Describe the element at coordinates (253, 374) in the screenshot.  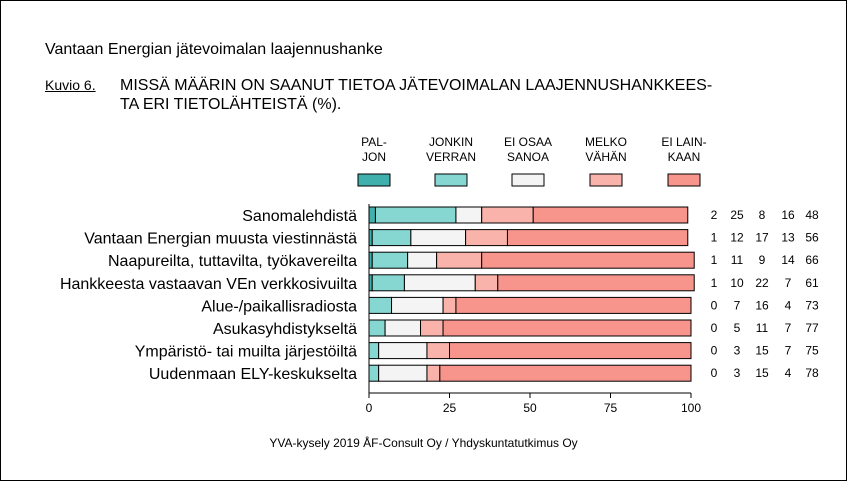
I see `category-label: Uudenmaan ELY-keskukselta` at that location.